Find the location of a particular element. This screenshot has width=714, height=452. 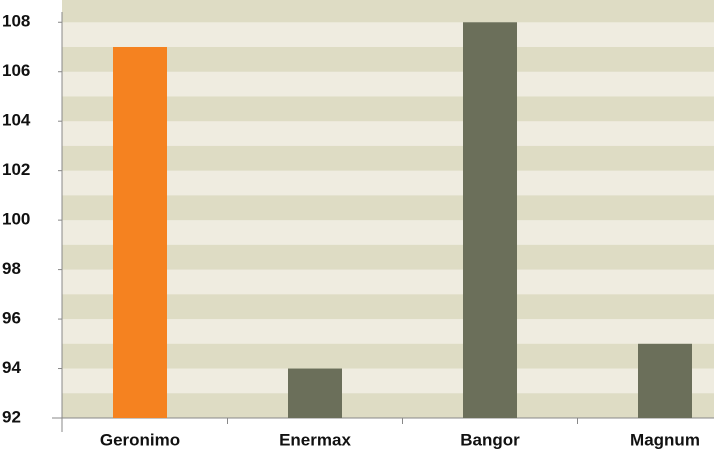

y-tick-label: 96 is located at coordinates (11, 318).